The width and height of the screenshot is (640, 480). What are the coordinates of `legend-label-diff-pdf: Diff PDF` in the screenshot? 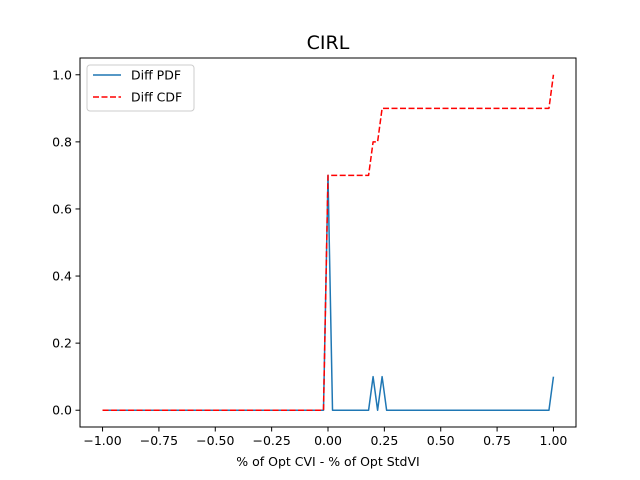 It's located at (156, 75).